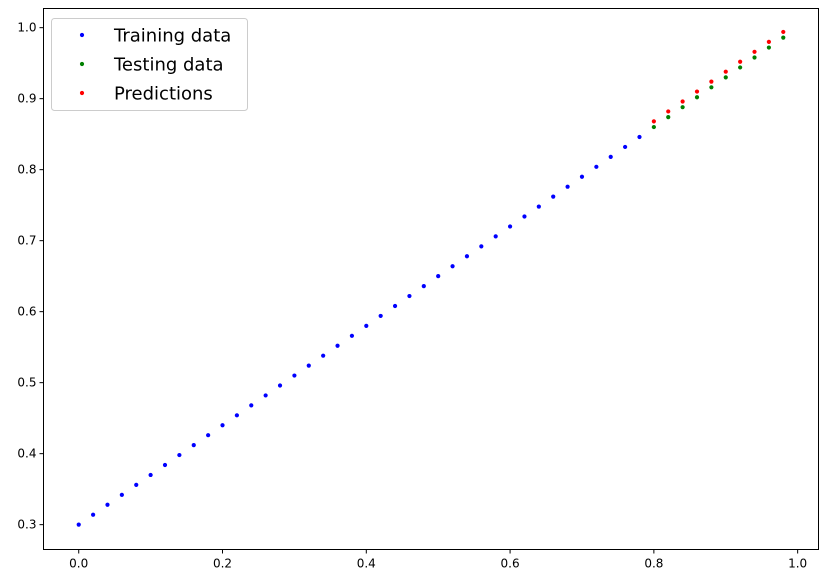  What do you see at coordinates (653, 564) in the screenshot?
I see `x-tick-label: 0.8` at bounding box center [653, 564].